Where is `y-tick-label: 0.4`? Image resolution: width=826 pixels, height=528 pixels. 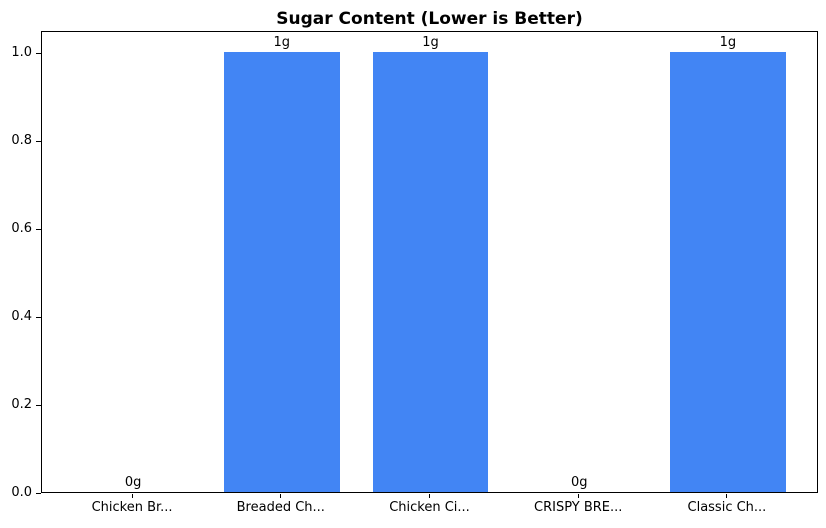
y-tick-label: 0.4 is located at coordinates (21, 316).